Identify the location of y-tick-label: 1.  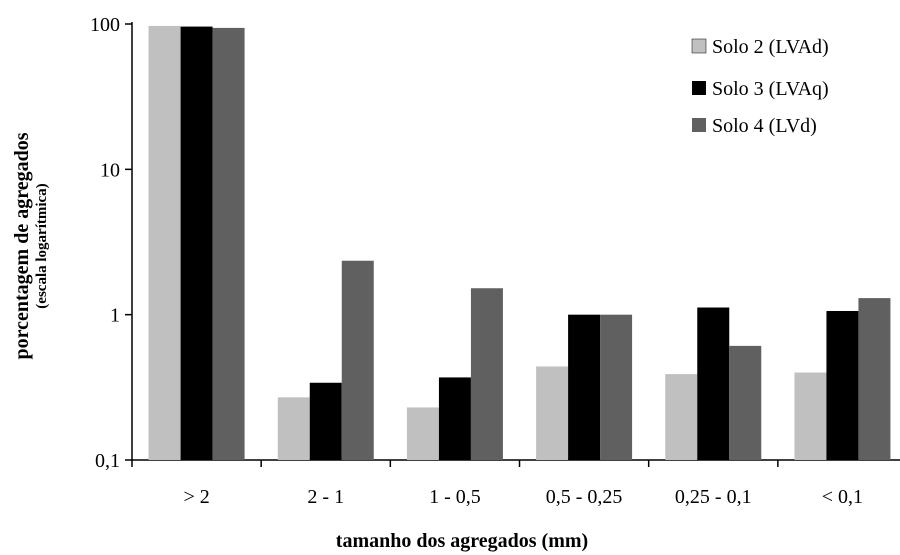
(115, 316).